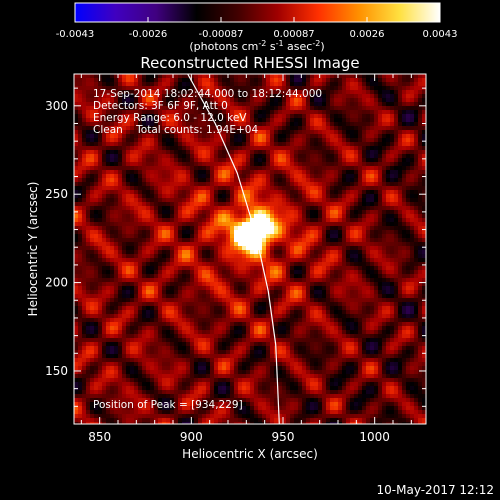  Describe the element at coordinates (56, 283) in the screenshot. I see `y-tick-label: 200` at that location.